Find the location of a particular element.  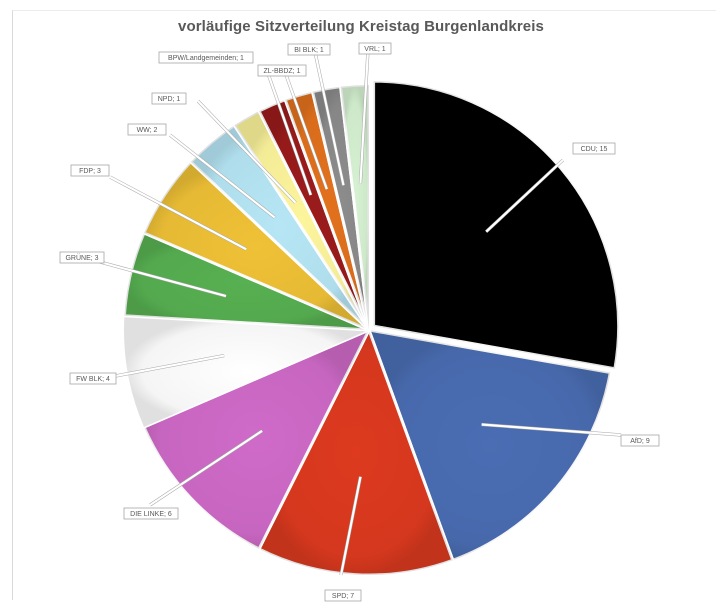

pie-slice-shading-bpw-landgemeinden is located at coordinates (314, 215).